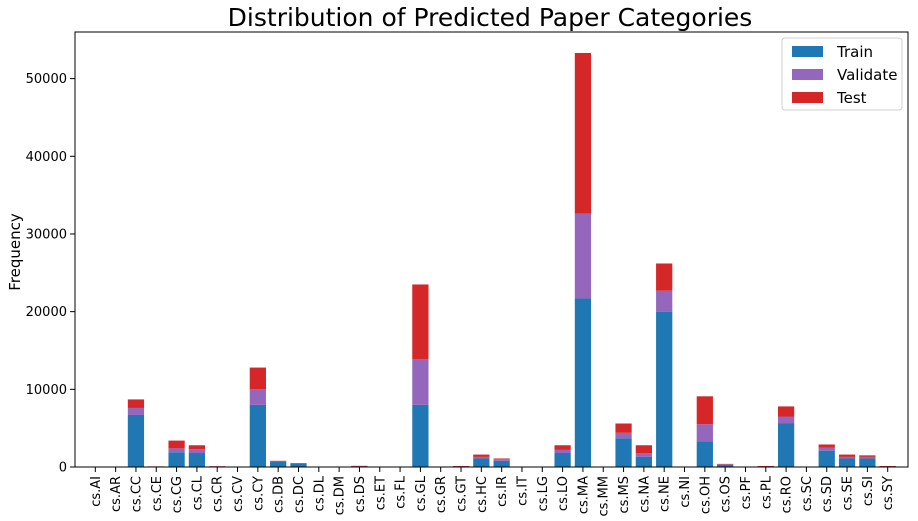  Describe the element at coordinates (197, 447) in the screenshot. I see `bar-test-cs-CL` at that location.